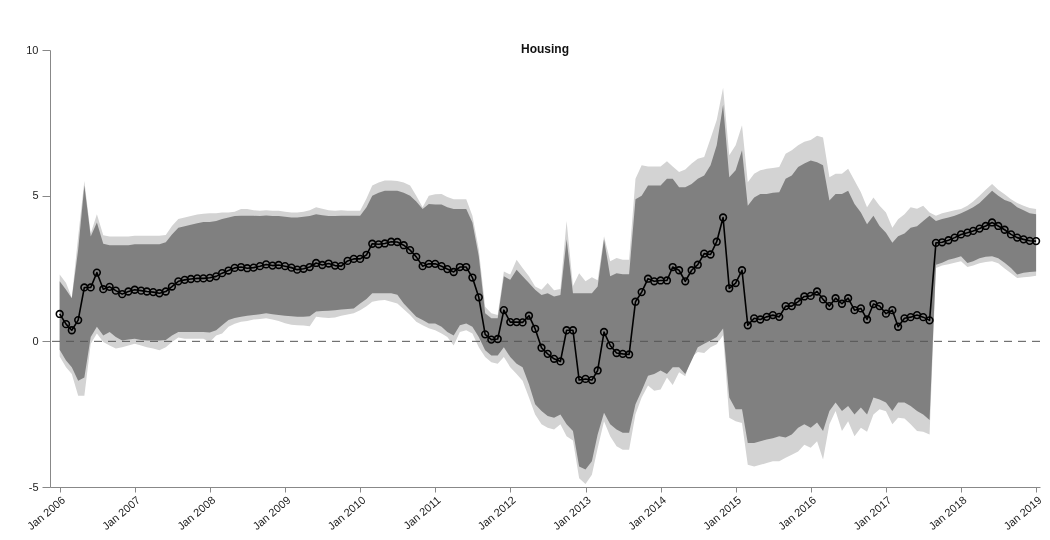 Image resolution: width=1050 pixels, height=540 pixels. Describe the element at coordinates (33, 486) in the screenshot. I see `y-tick-label: -5` at that location.